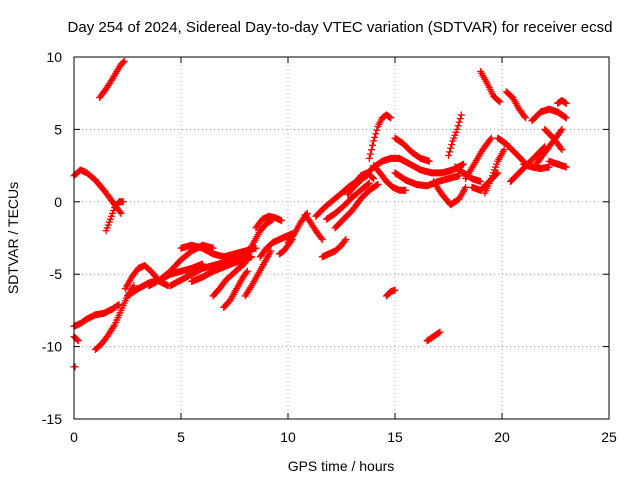  Describe the element at coordinates (181, 437) in the screenshot. I see `x-tick-label: 5` at that location.